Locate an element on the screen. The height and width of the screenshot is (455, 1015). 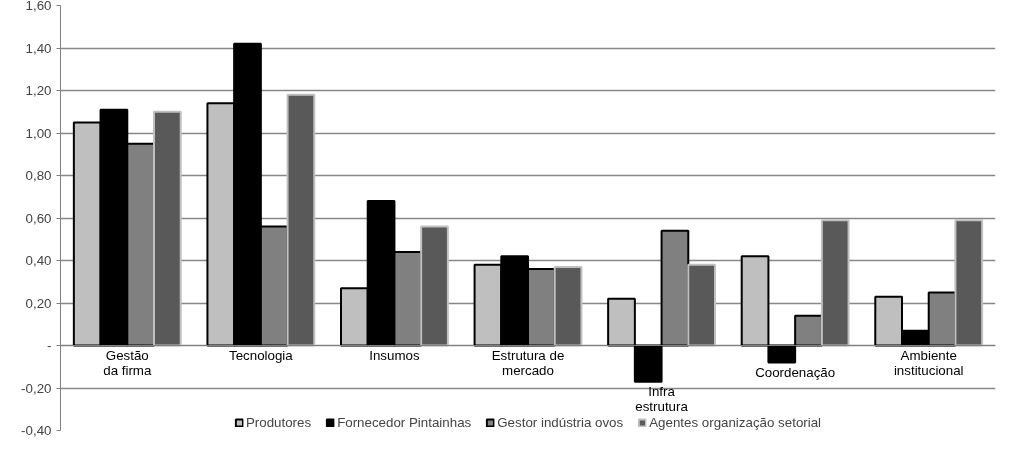
x-tick-label: Insumos is located at coordinates (394, 355).